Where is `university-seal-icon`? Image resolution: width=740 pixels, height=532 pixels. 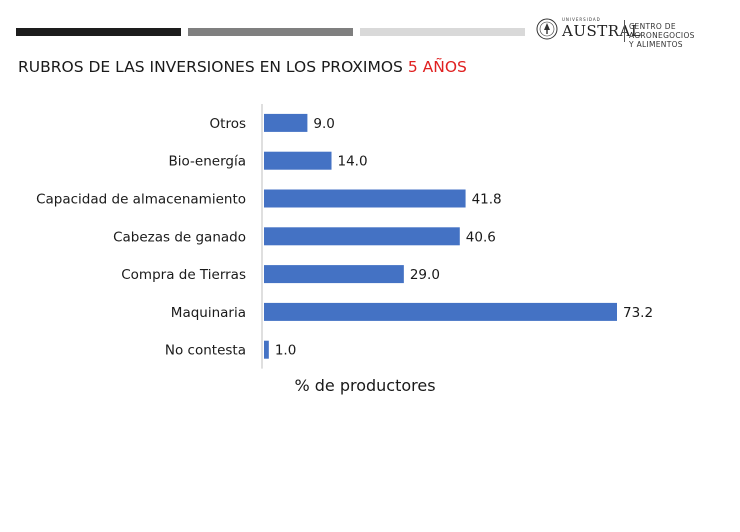
university-seal-icon is located at coordinates (547, 29).